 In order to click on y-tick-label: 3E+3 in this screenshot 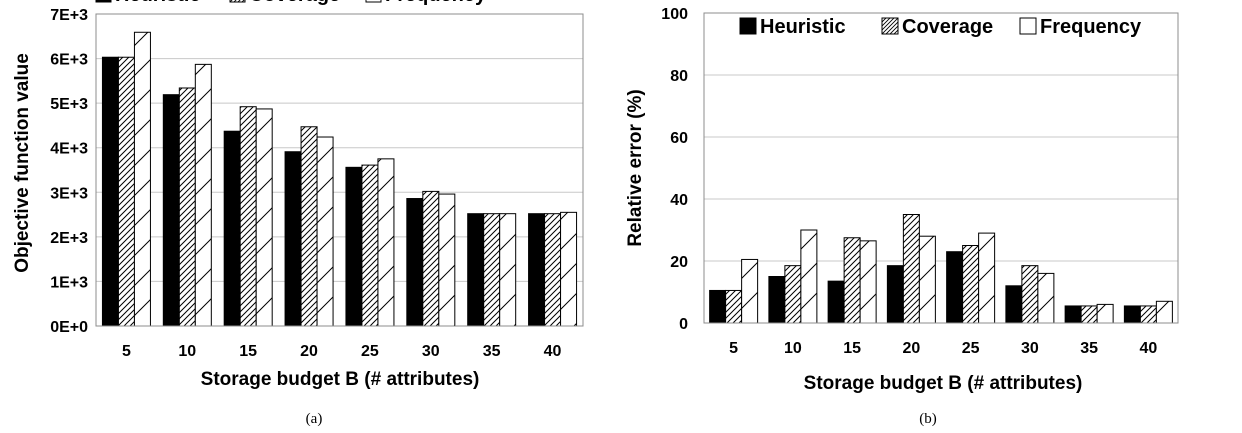, I will do `click(69, 193)`.